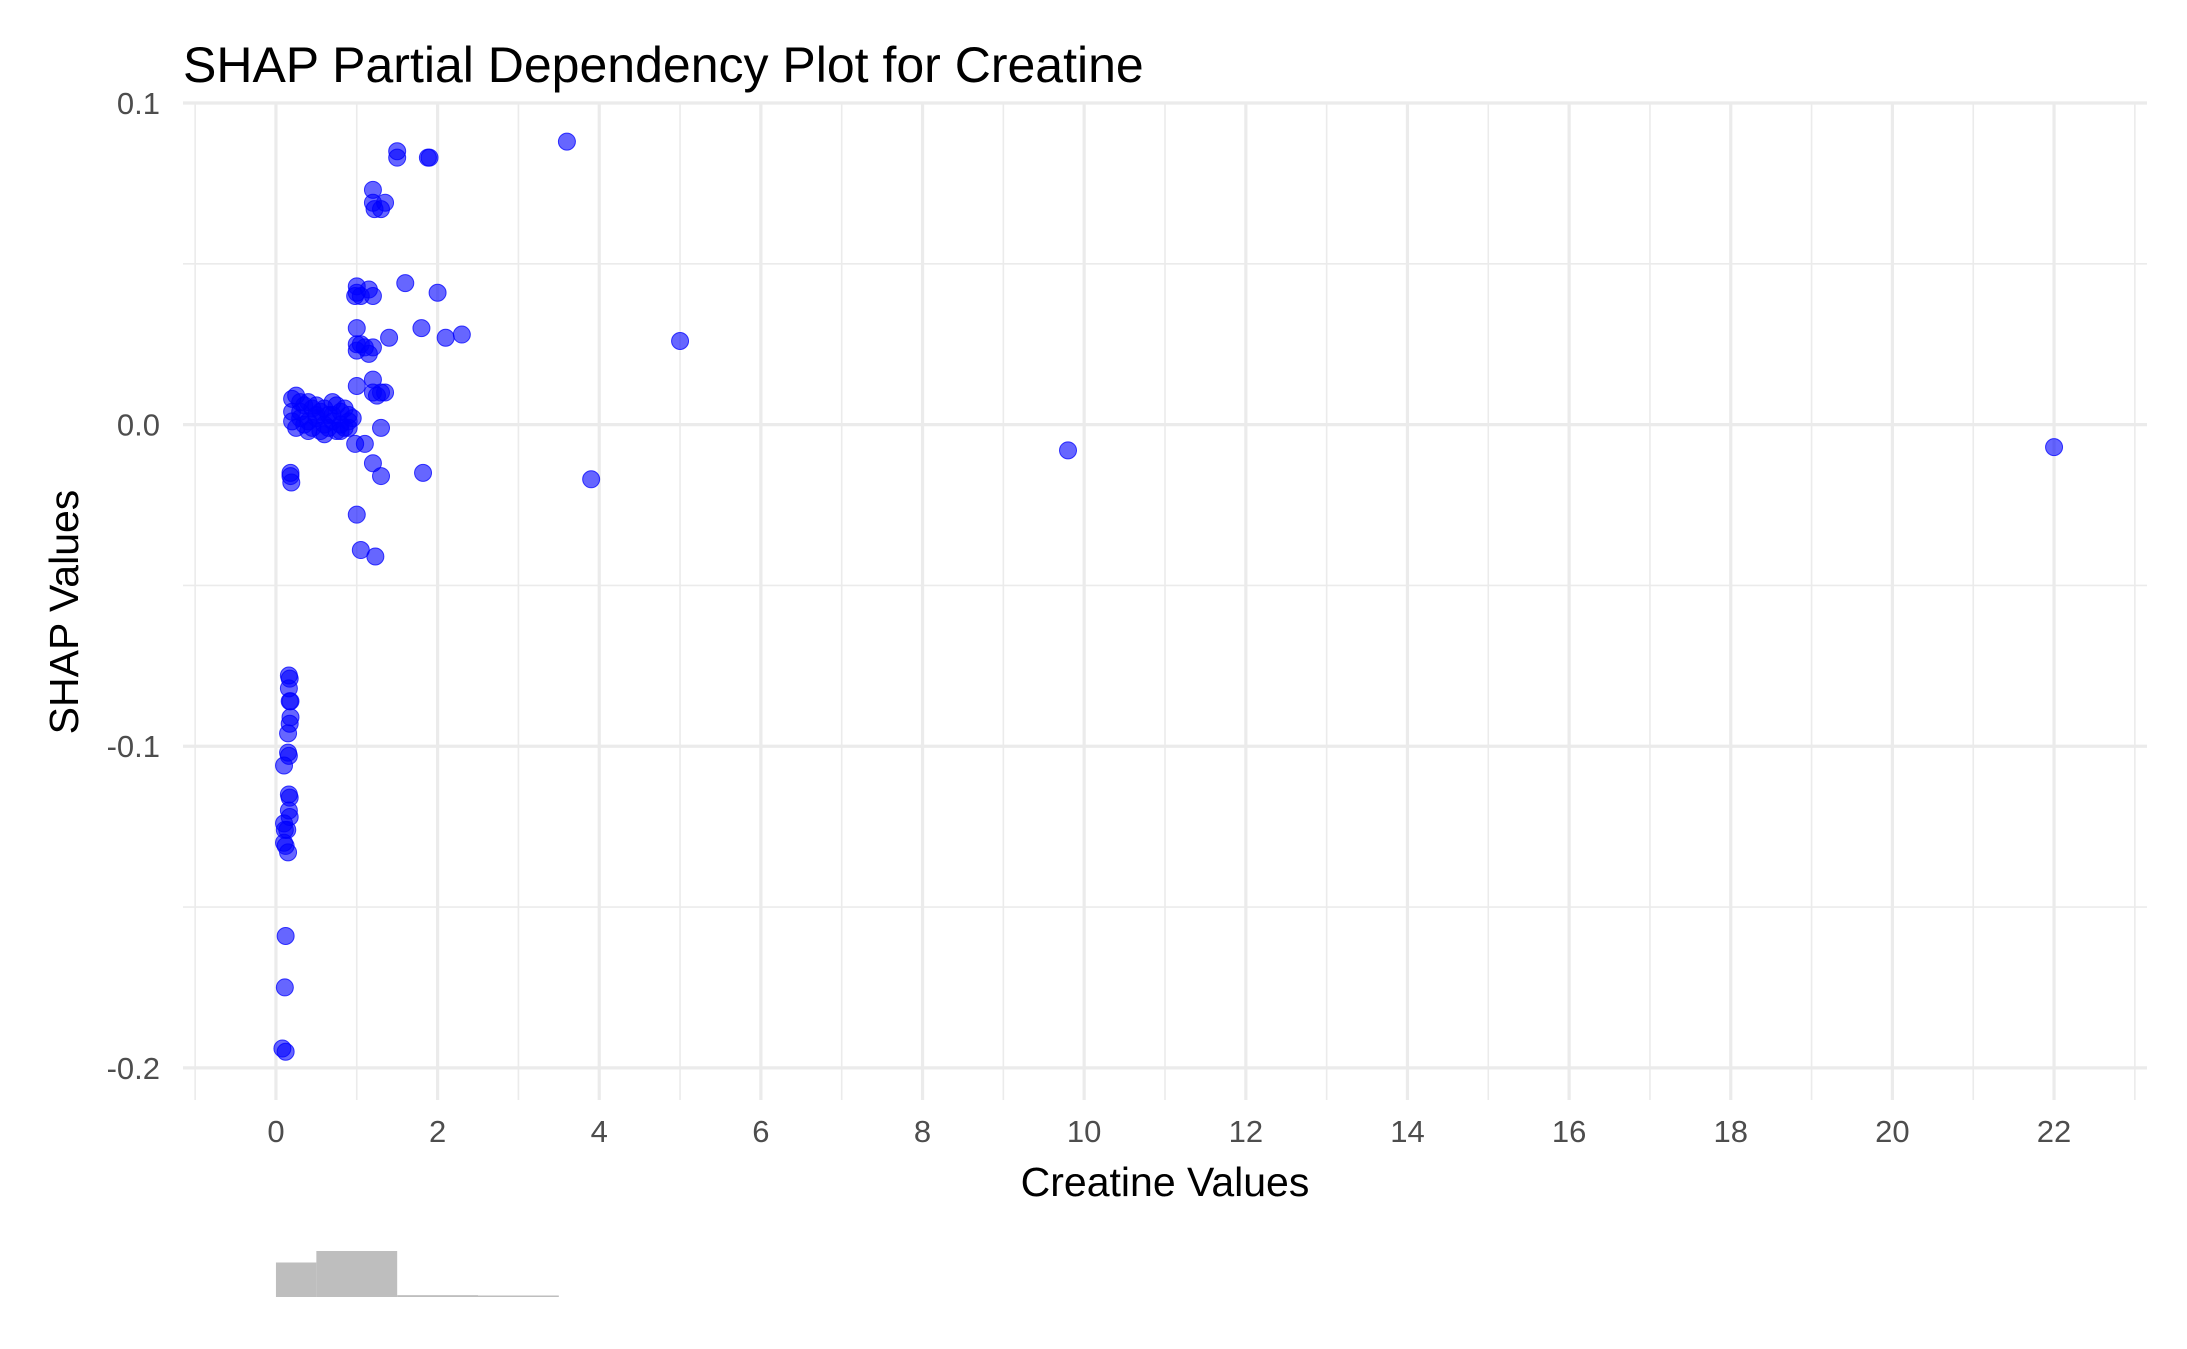 The height and width of the screenshot is (1349, 2187). What do you see at coordinates (138, 425) in the screenshot?
I see `y-tick-label: 0.0` at bounding box center [138, 425].